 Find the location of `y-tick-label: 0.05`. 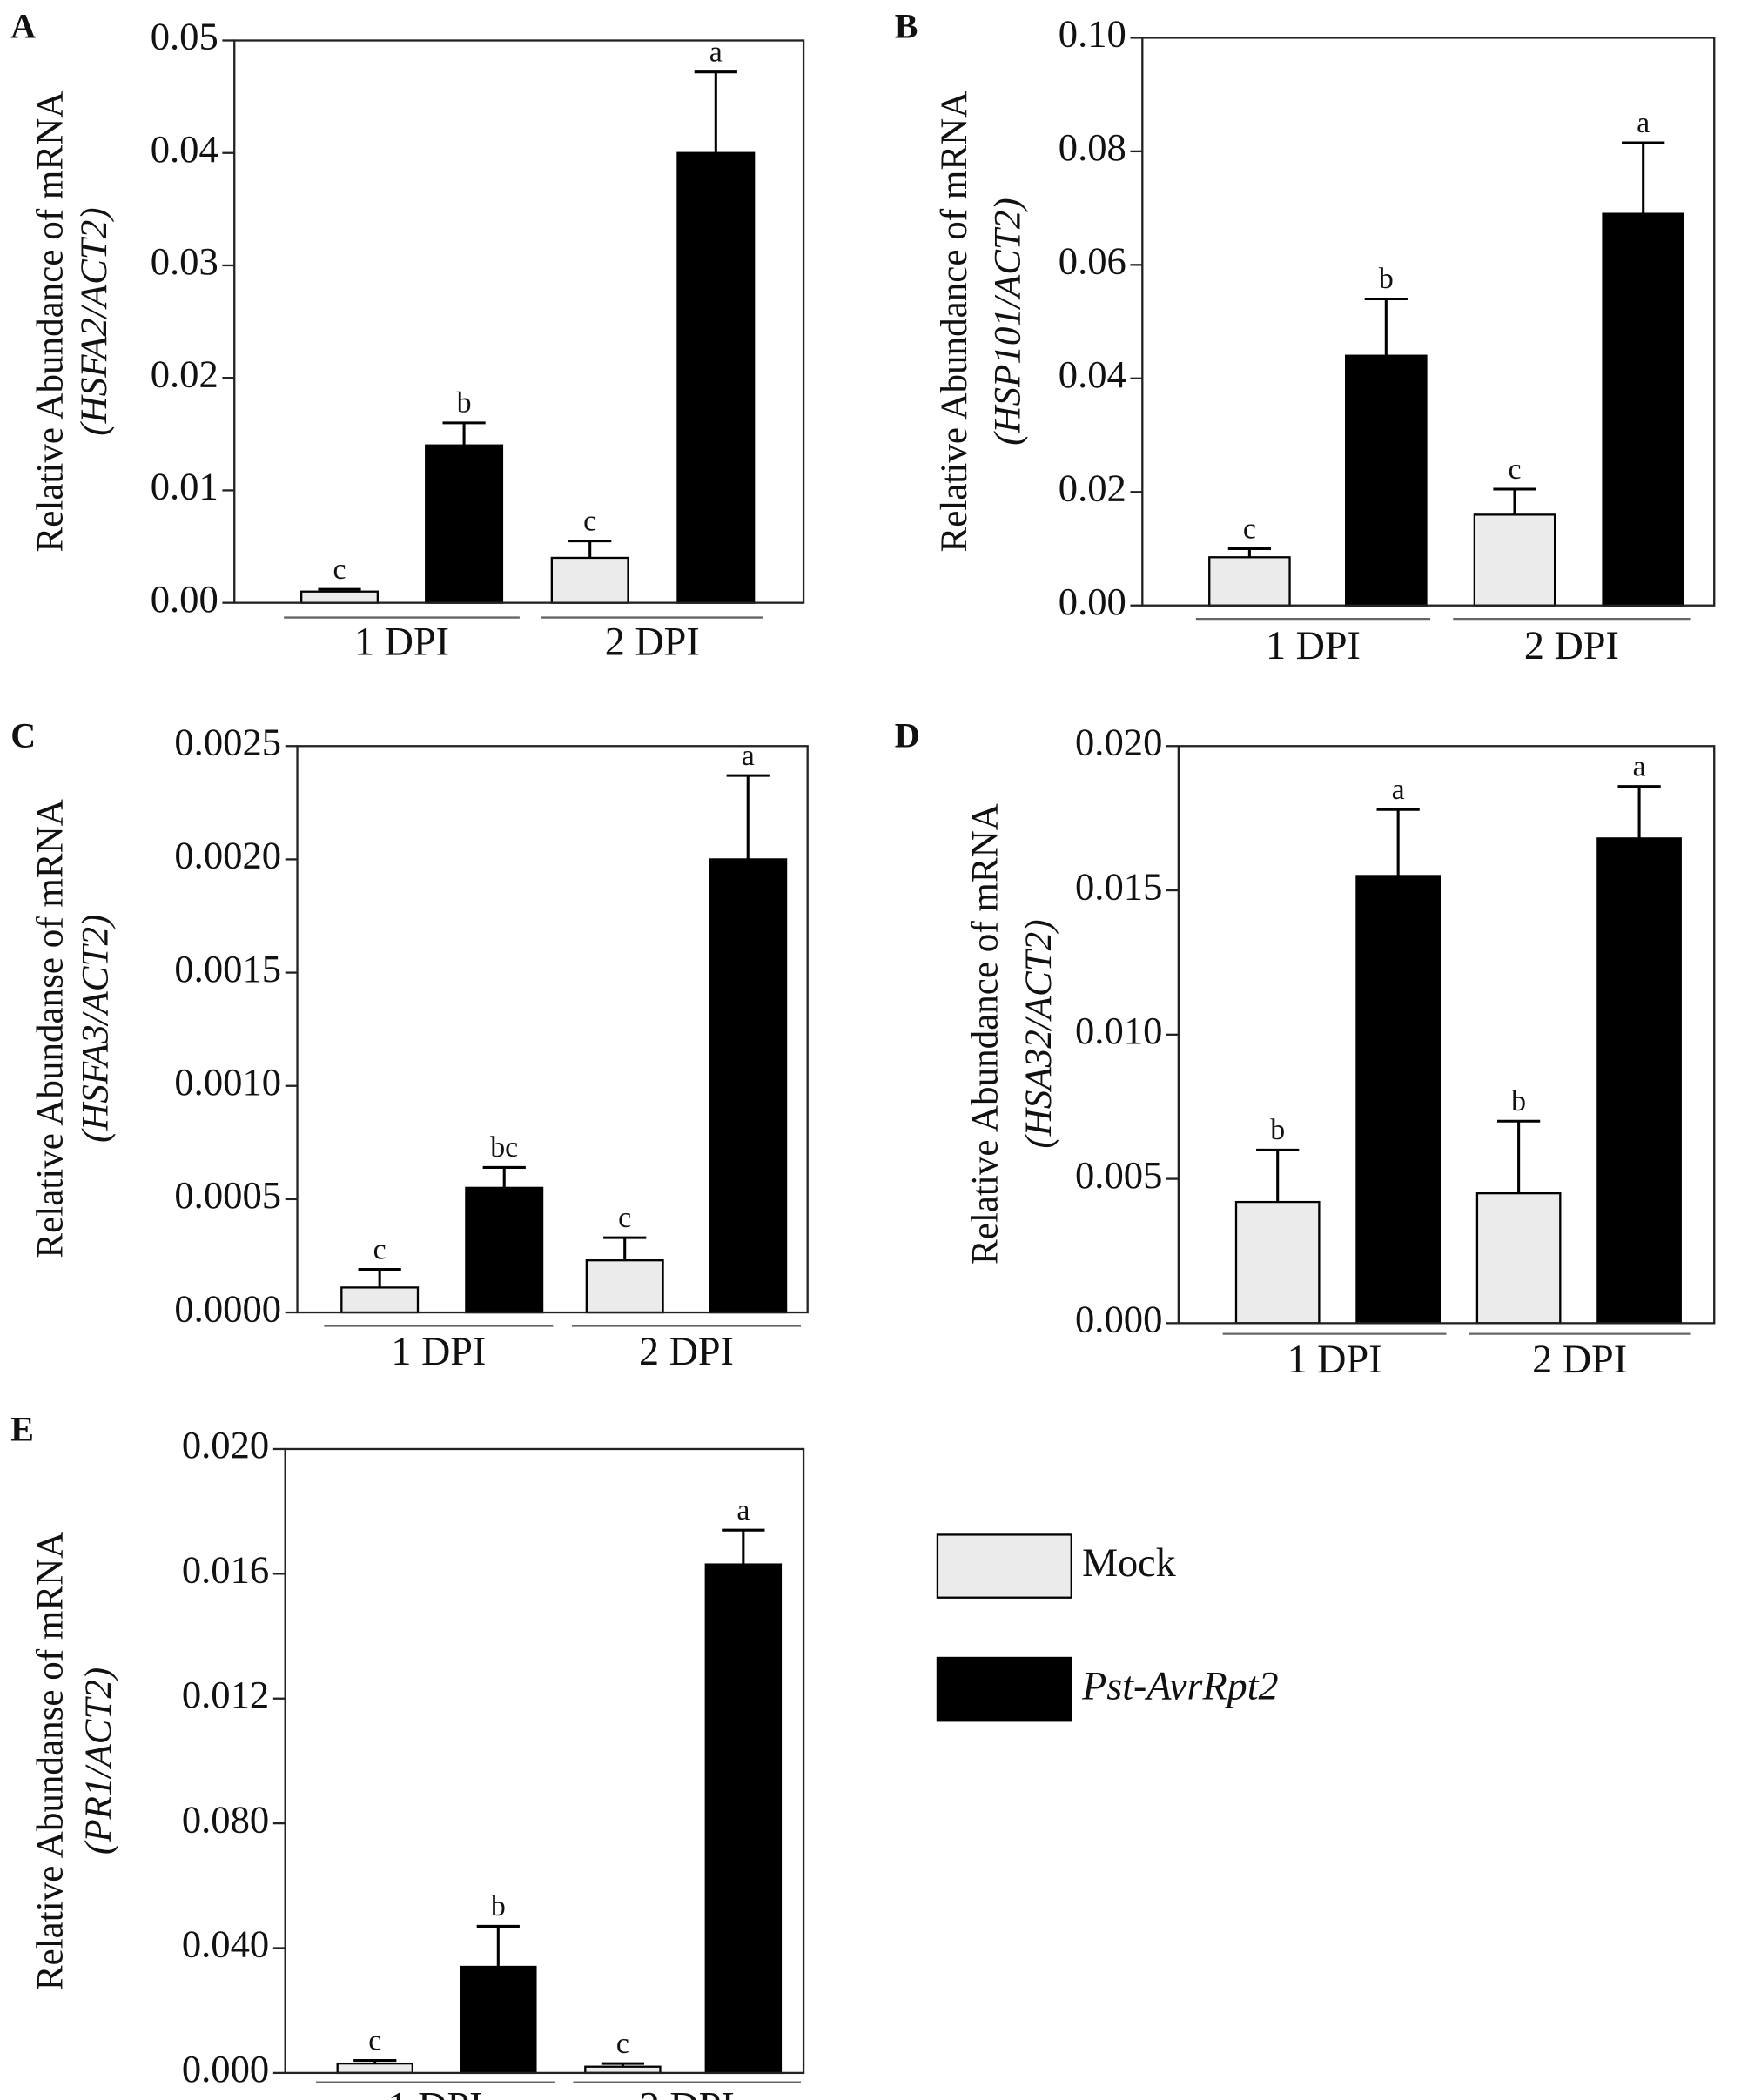

y-tick-label: 0.05 is located at coordinates (184, 36).